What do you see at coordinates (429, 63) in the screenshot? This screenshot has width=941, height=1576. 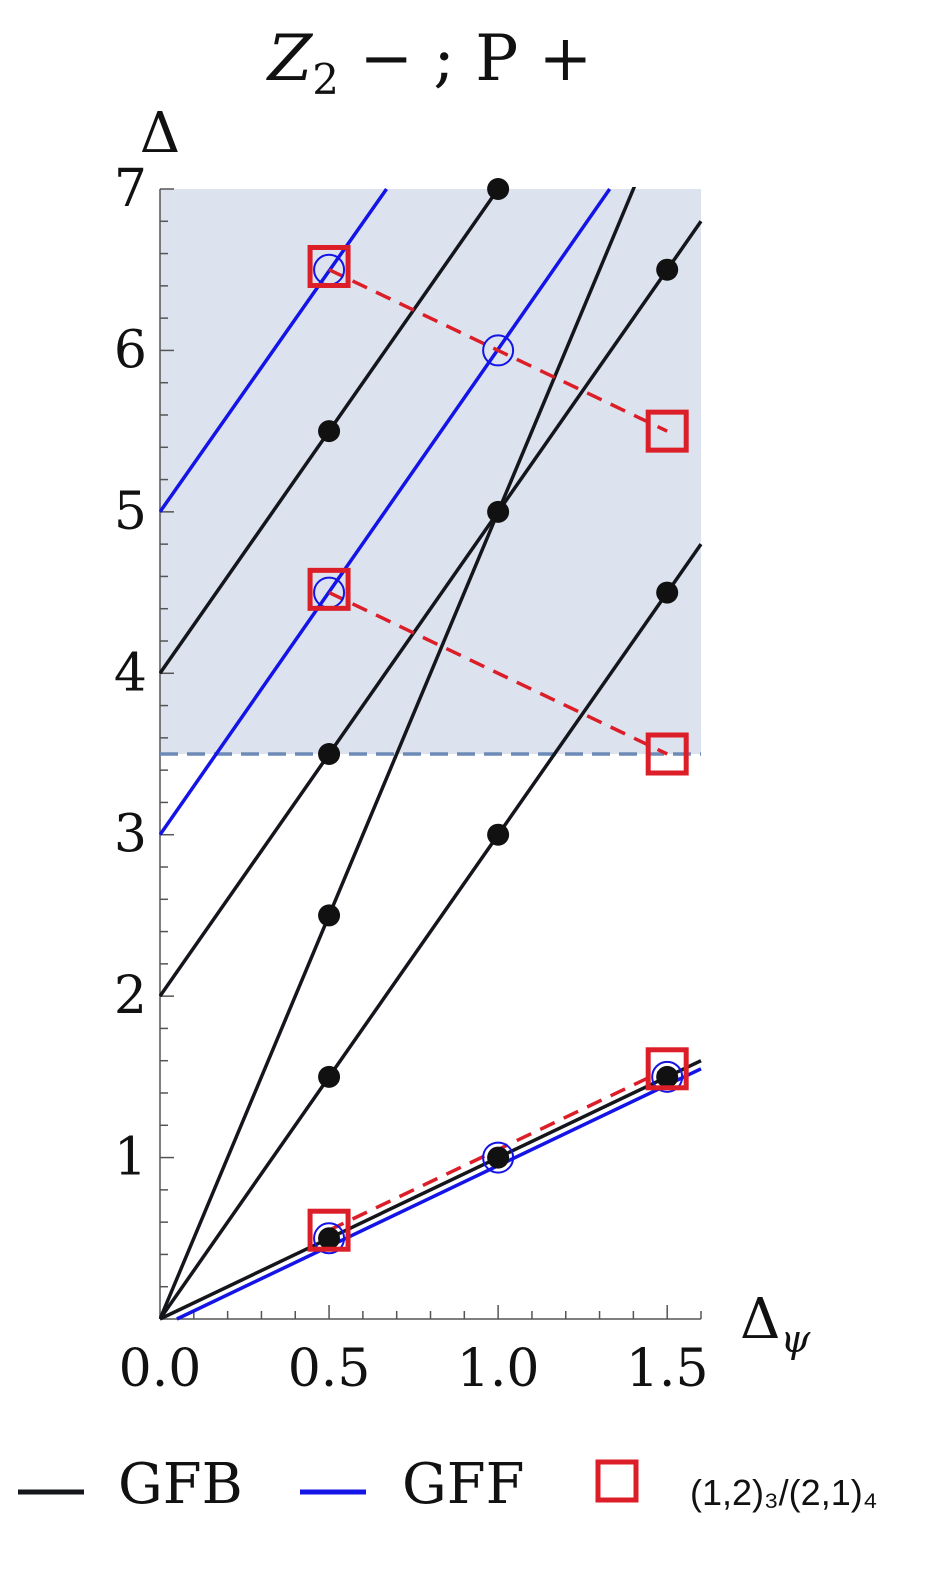 I see `chart-title: Z2 − ; P +` at bounding box center [429, 63].